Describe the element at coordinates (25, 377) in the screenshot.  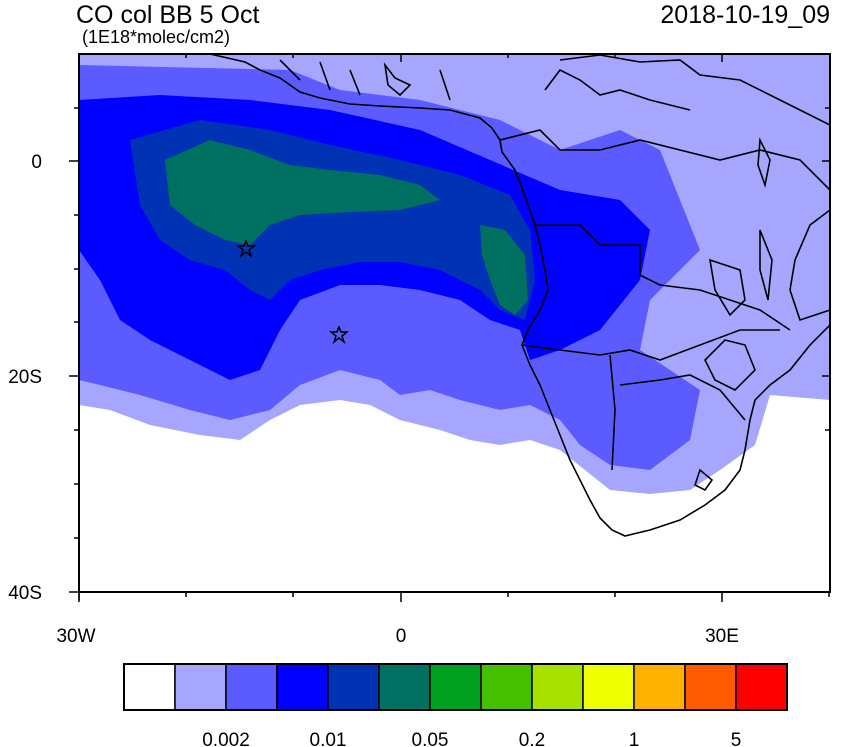
I see `y-tick-label-20s: 20S` at that location.